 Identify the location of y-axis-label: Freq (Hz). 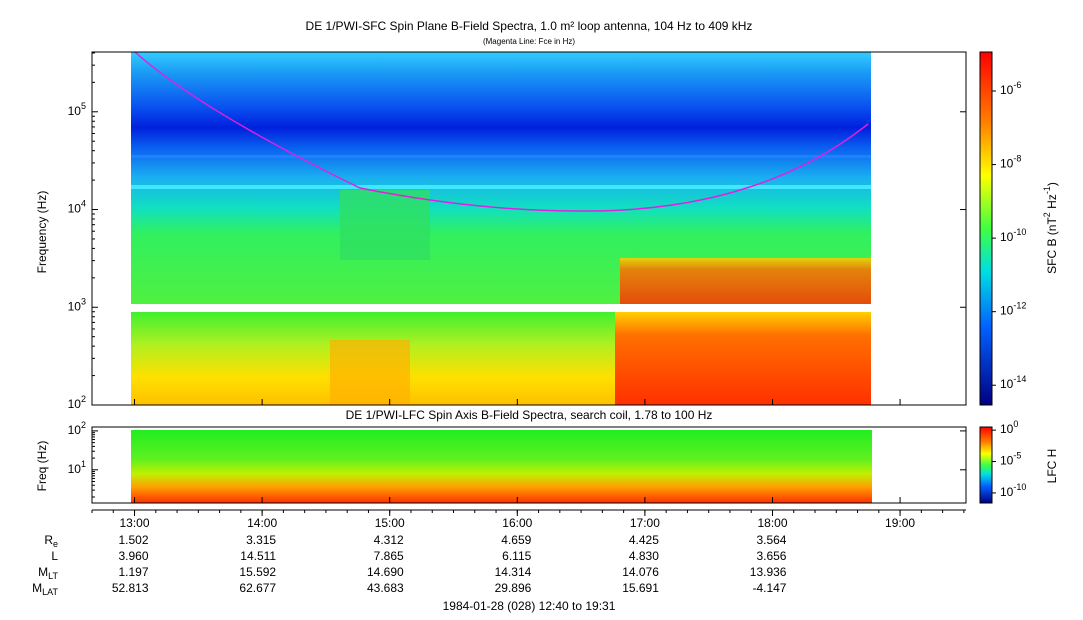
(42, 466).